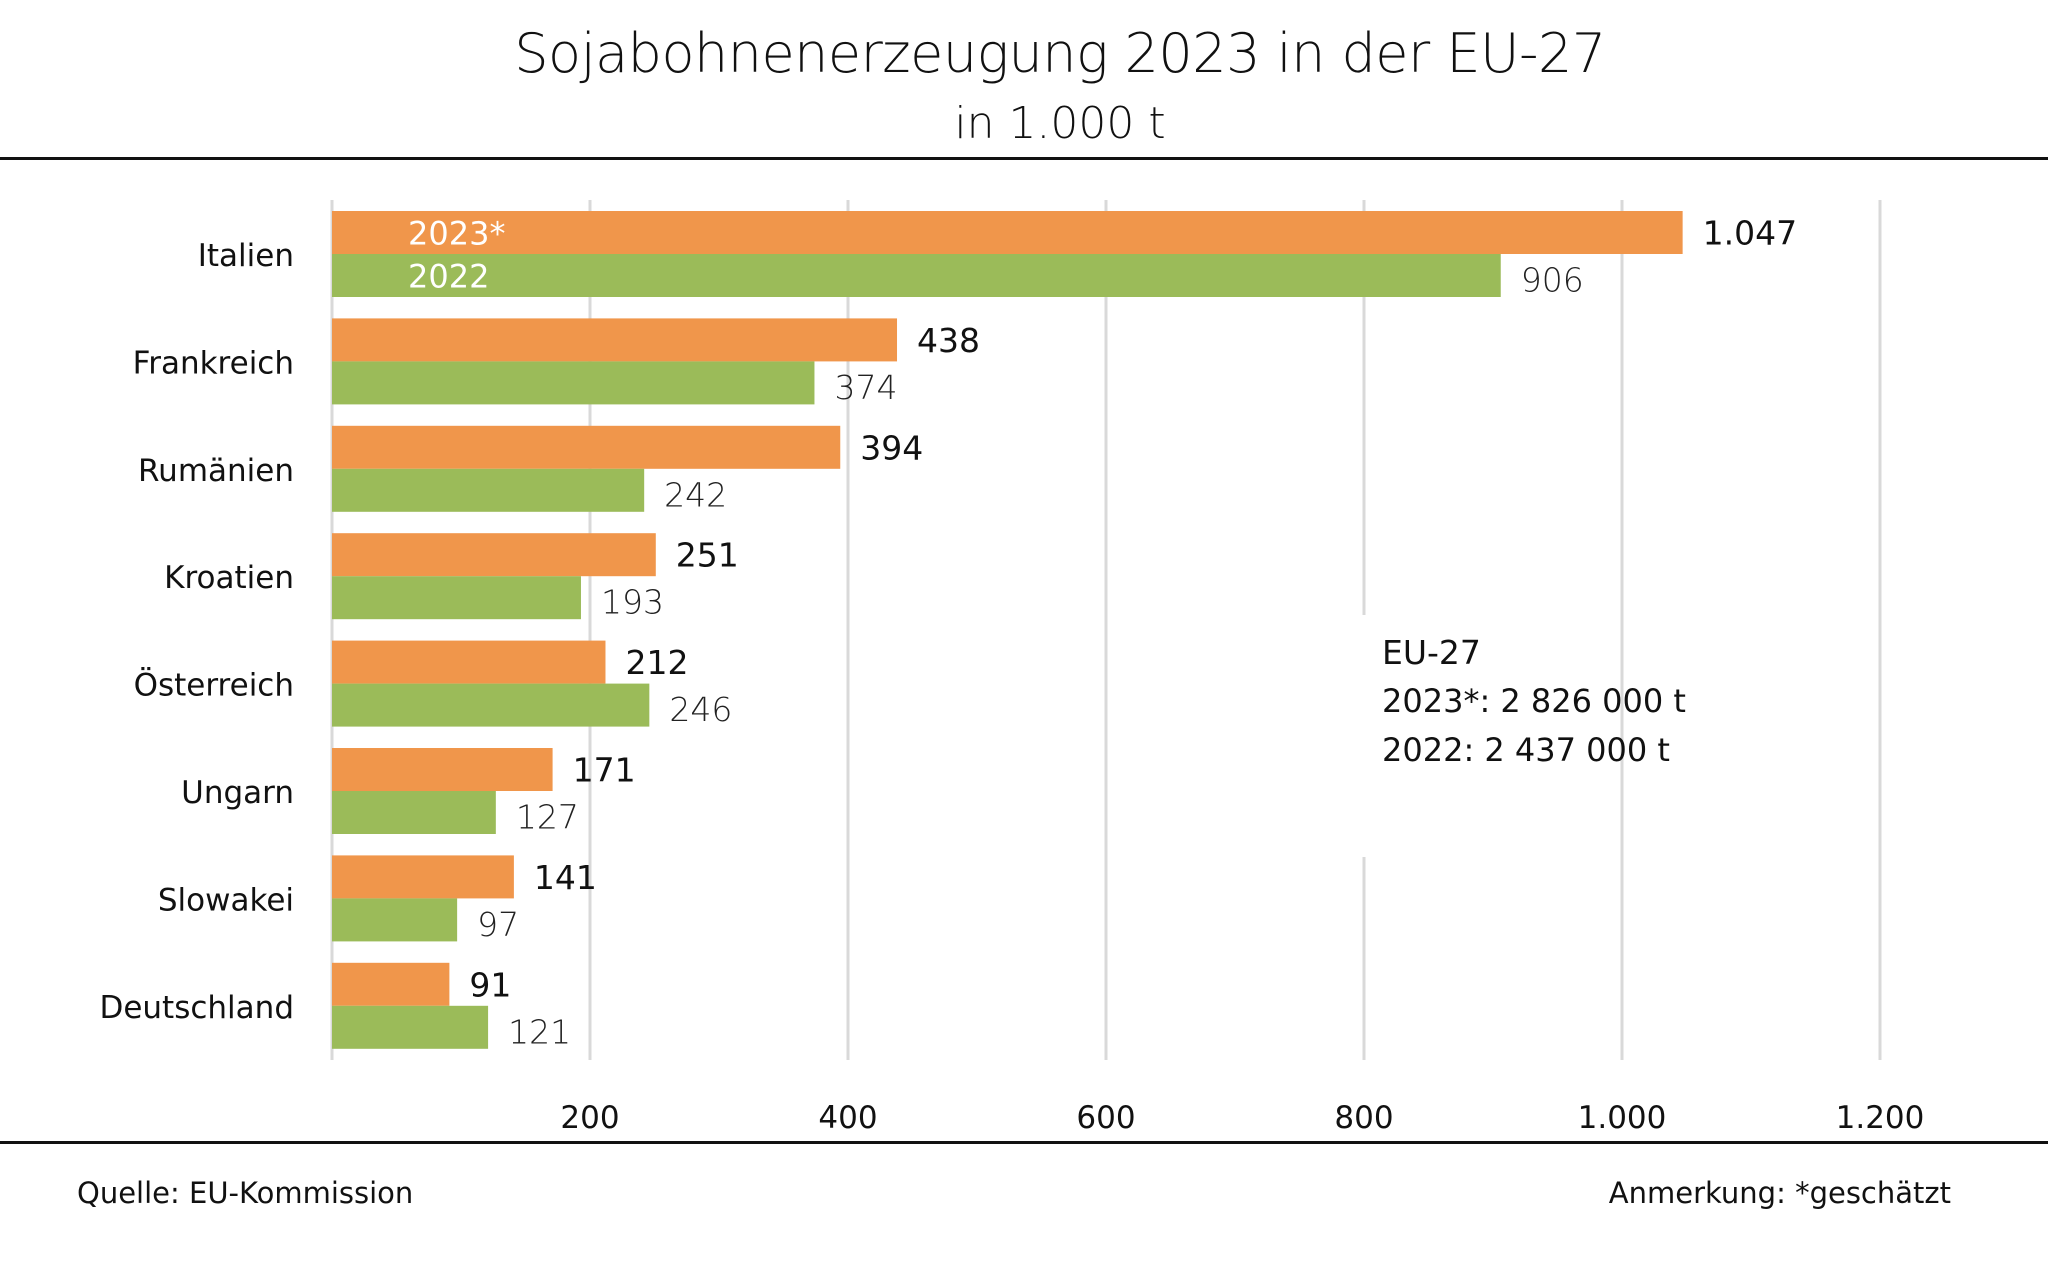 The image size is (2048, 1276). What do you see at coordinates (565, 877) in the screenshot?
I see `value-label-2023: 141` at bounding box center [565, 877].